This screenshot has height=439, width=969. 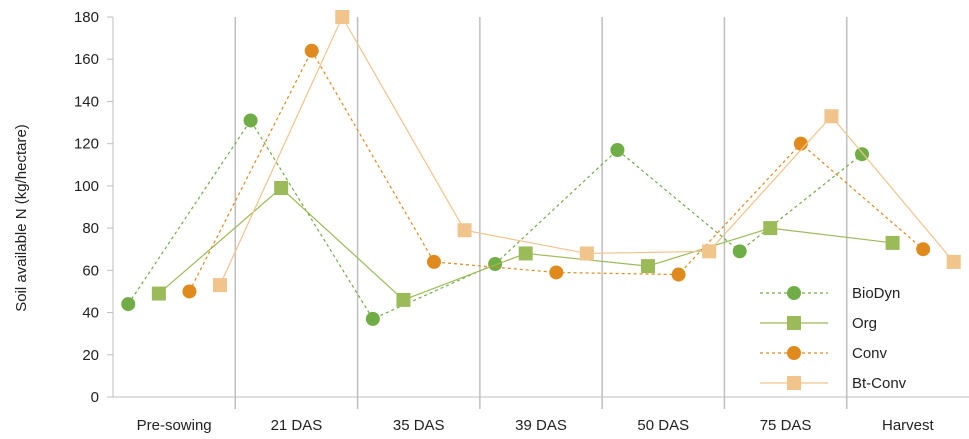 I want to click on legend-label: BioDyn, so click(x=876, y=293).